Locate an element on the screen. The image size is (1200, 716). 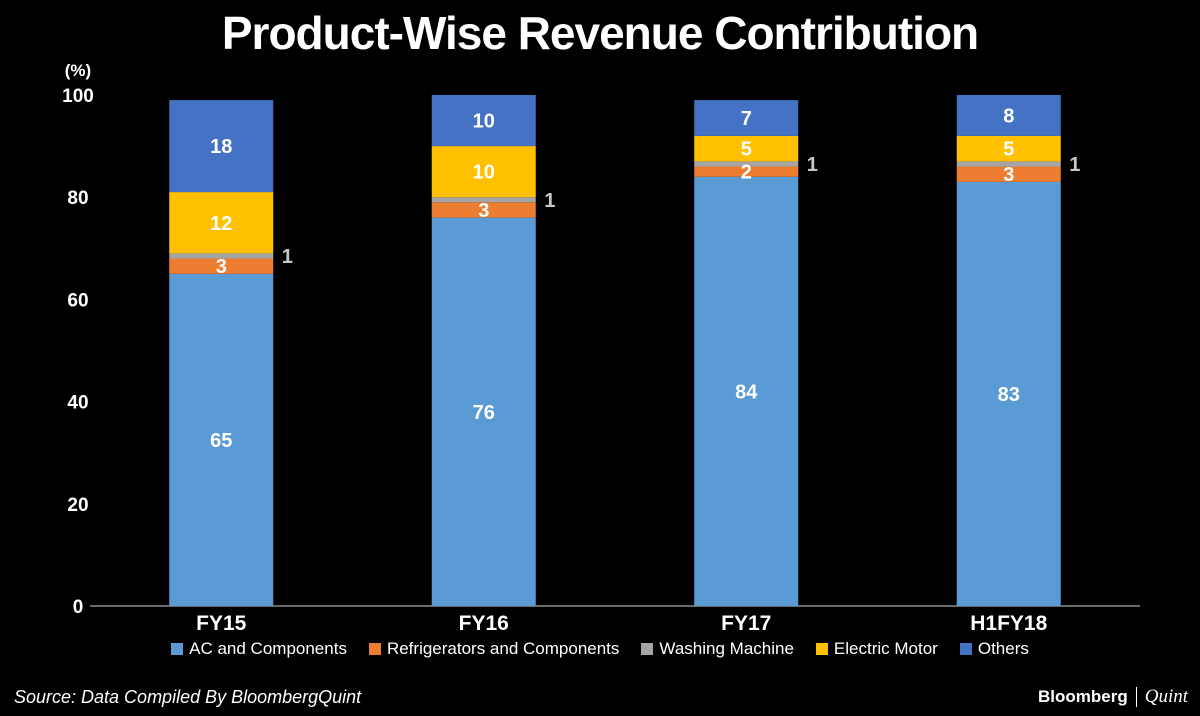
legend-item-refrigerators: Refrigerators and Components is located at coordinates (494, 649).